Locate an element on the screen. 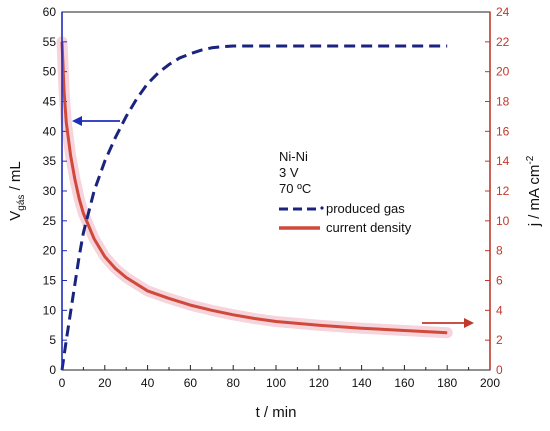 The height and width of the screenshot is (431, 550). y-left-tick-label: 30 is located at coordinates (50, 191).